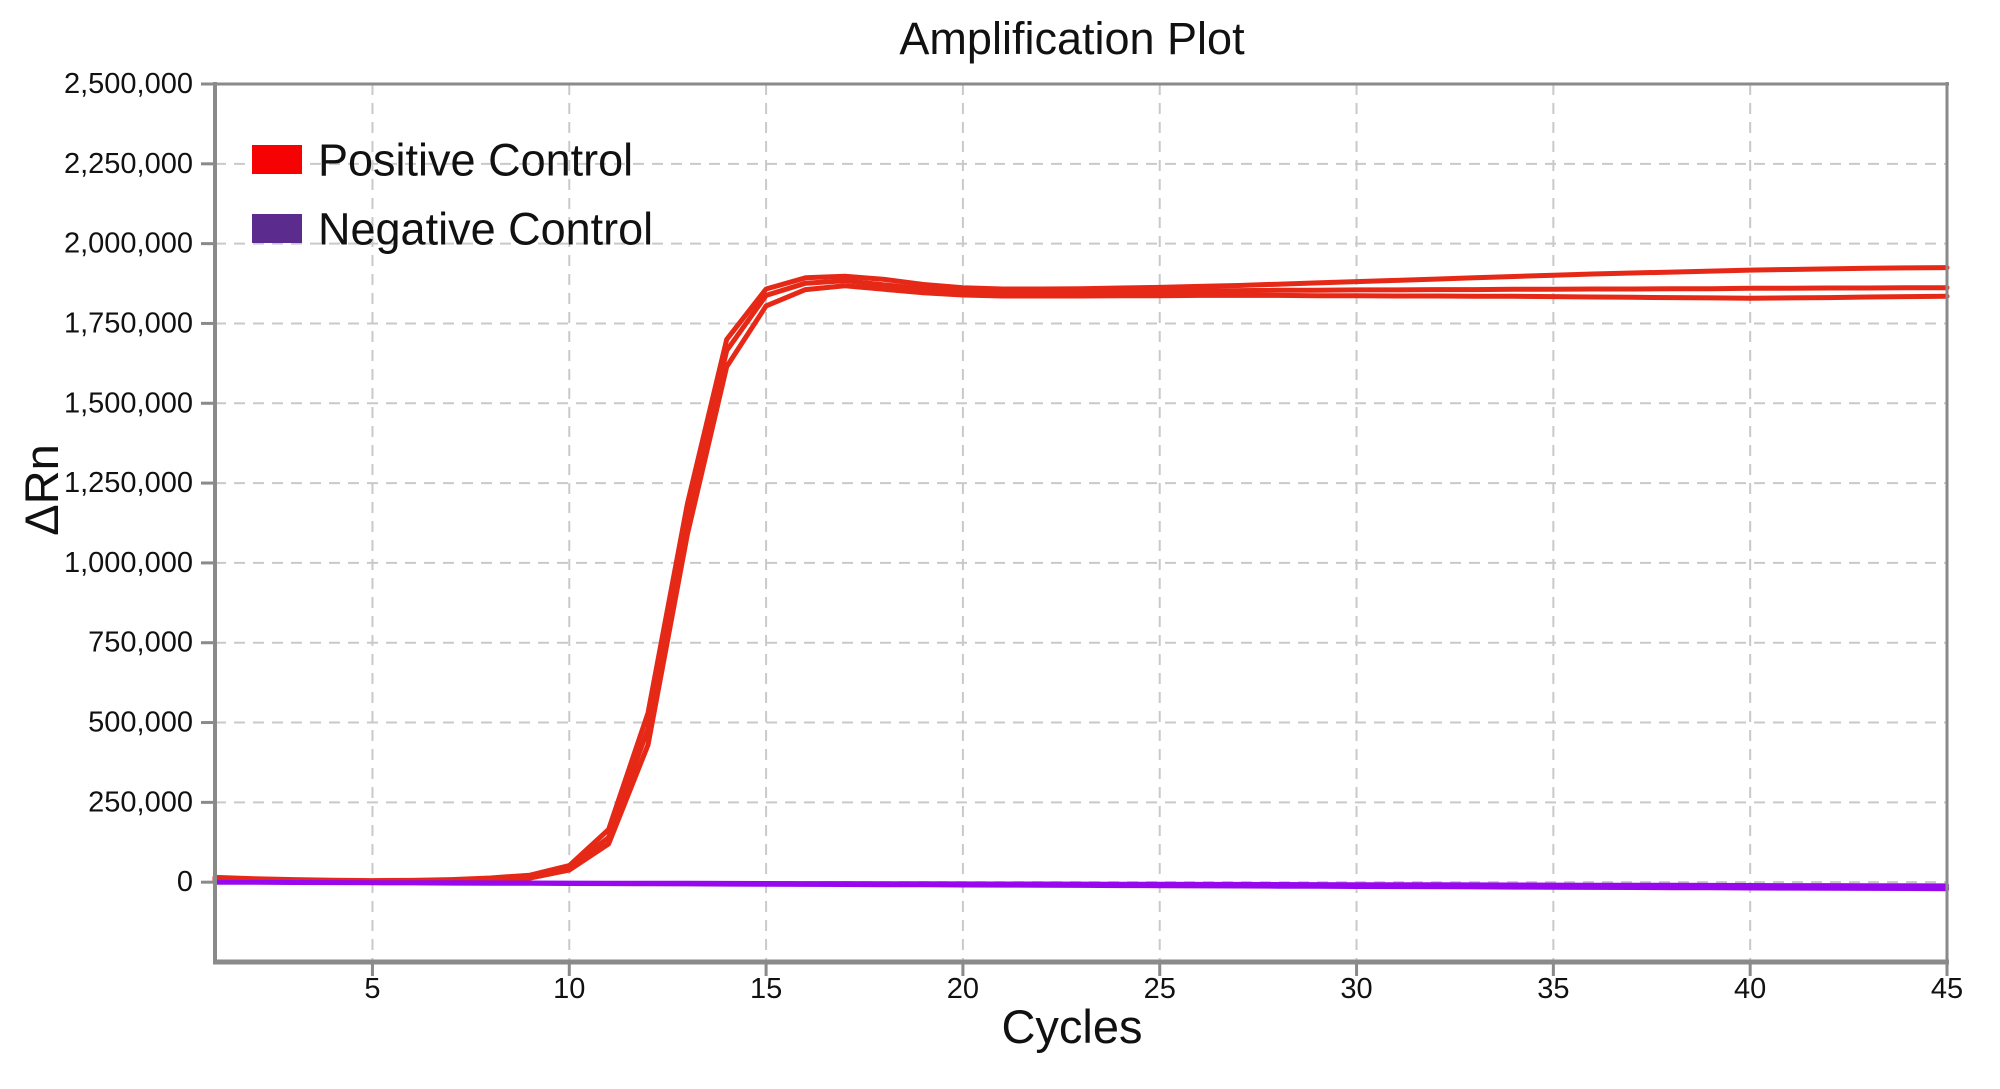  Describe the element at coordinates (128, 403) in the screenshot. I see `y-tick-label: 1,500,000` at that location.